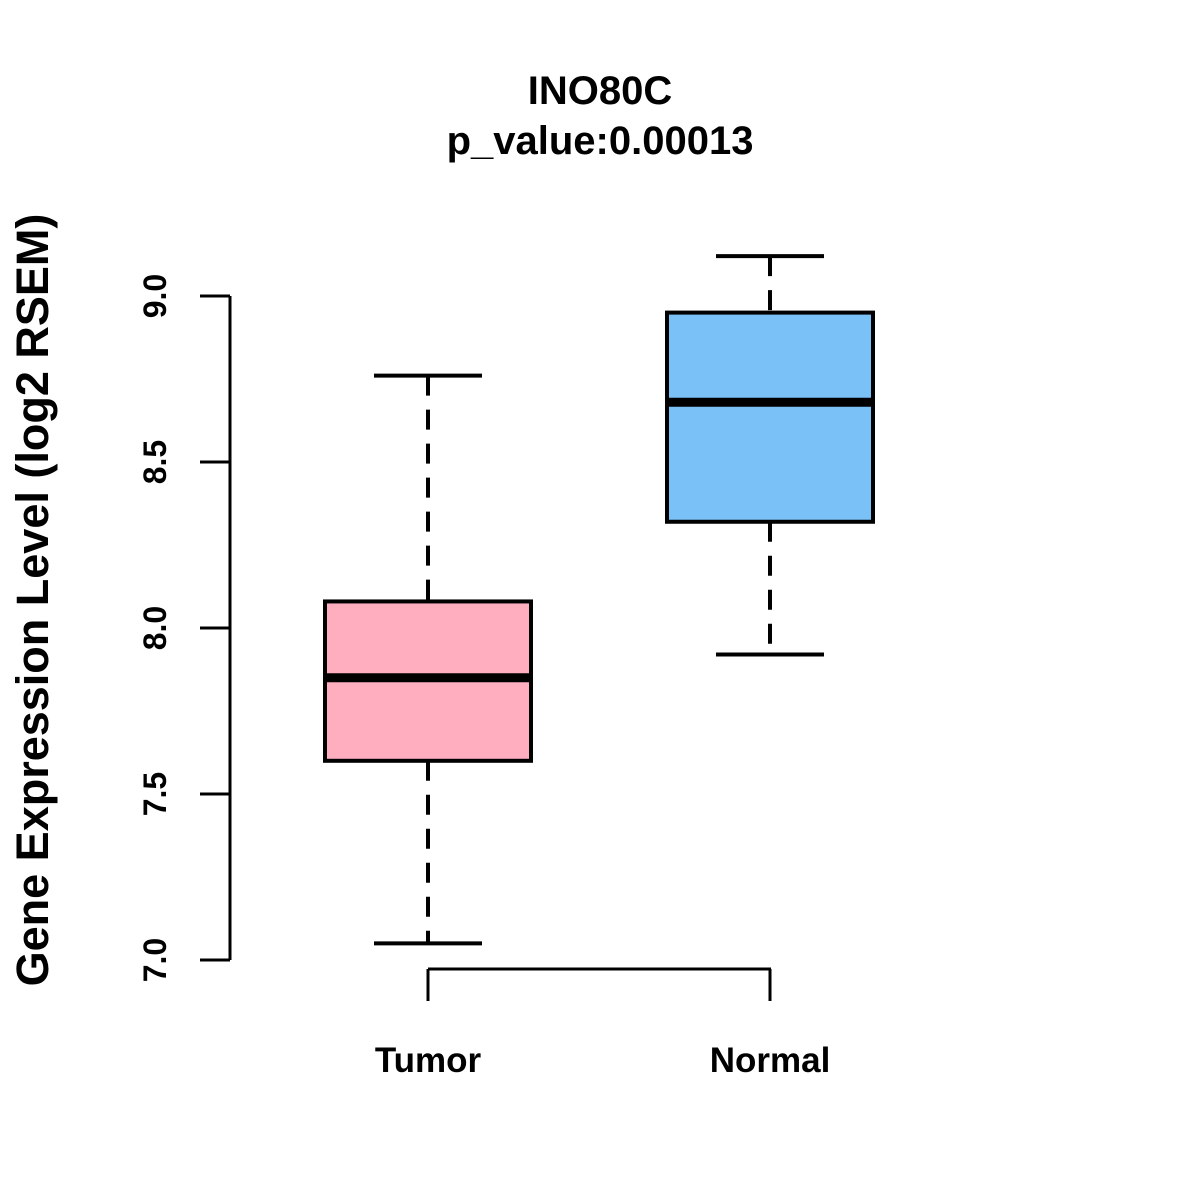  Describe the element at coordinates (770, 417) in the screenshot. I see `normal-box` at that location.